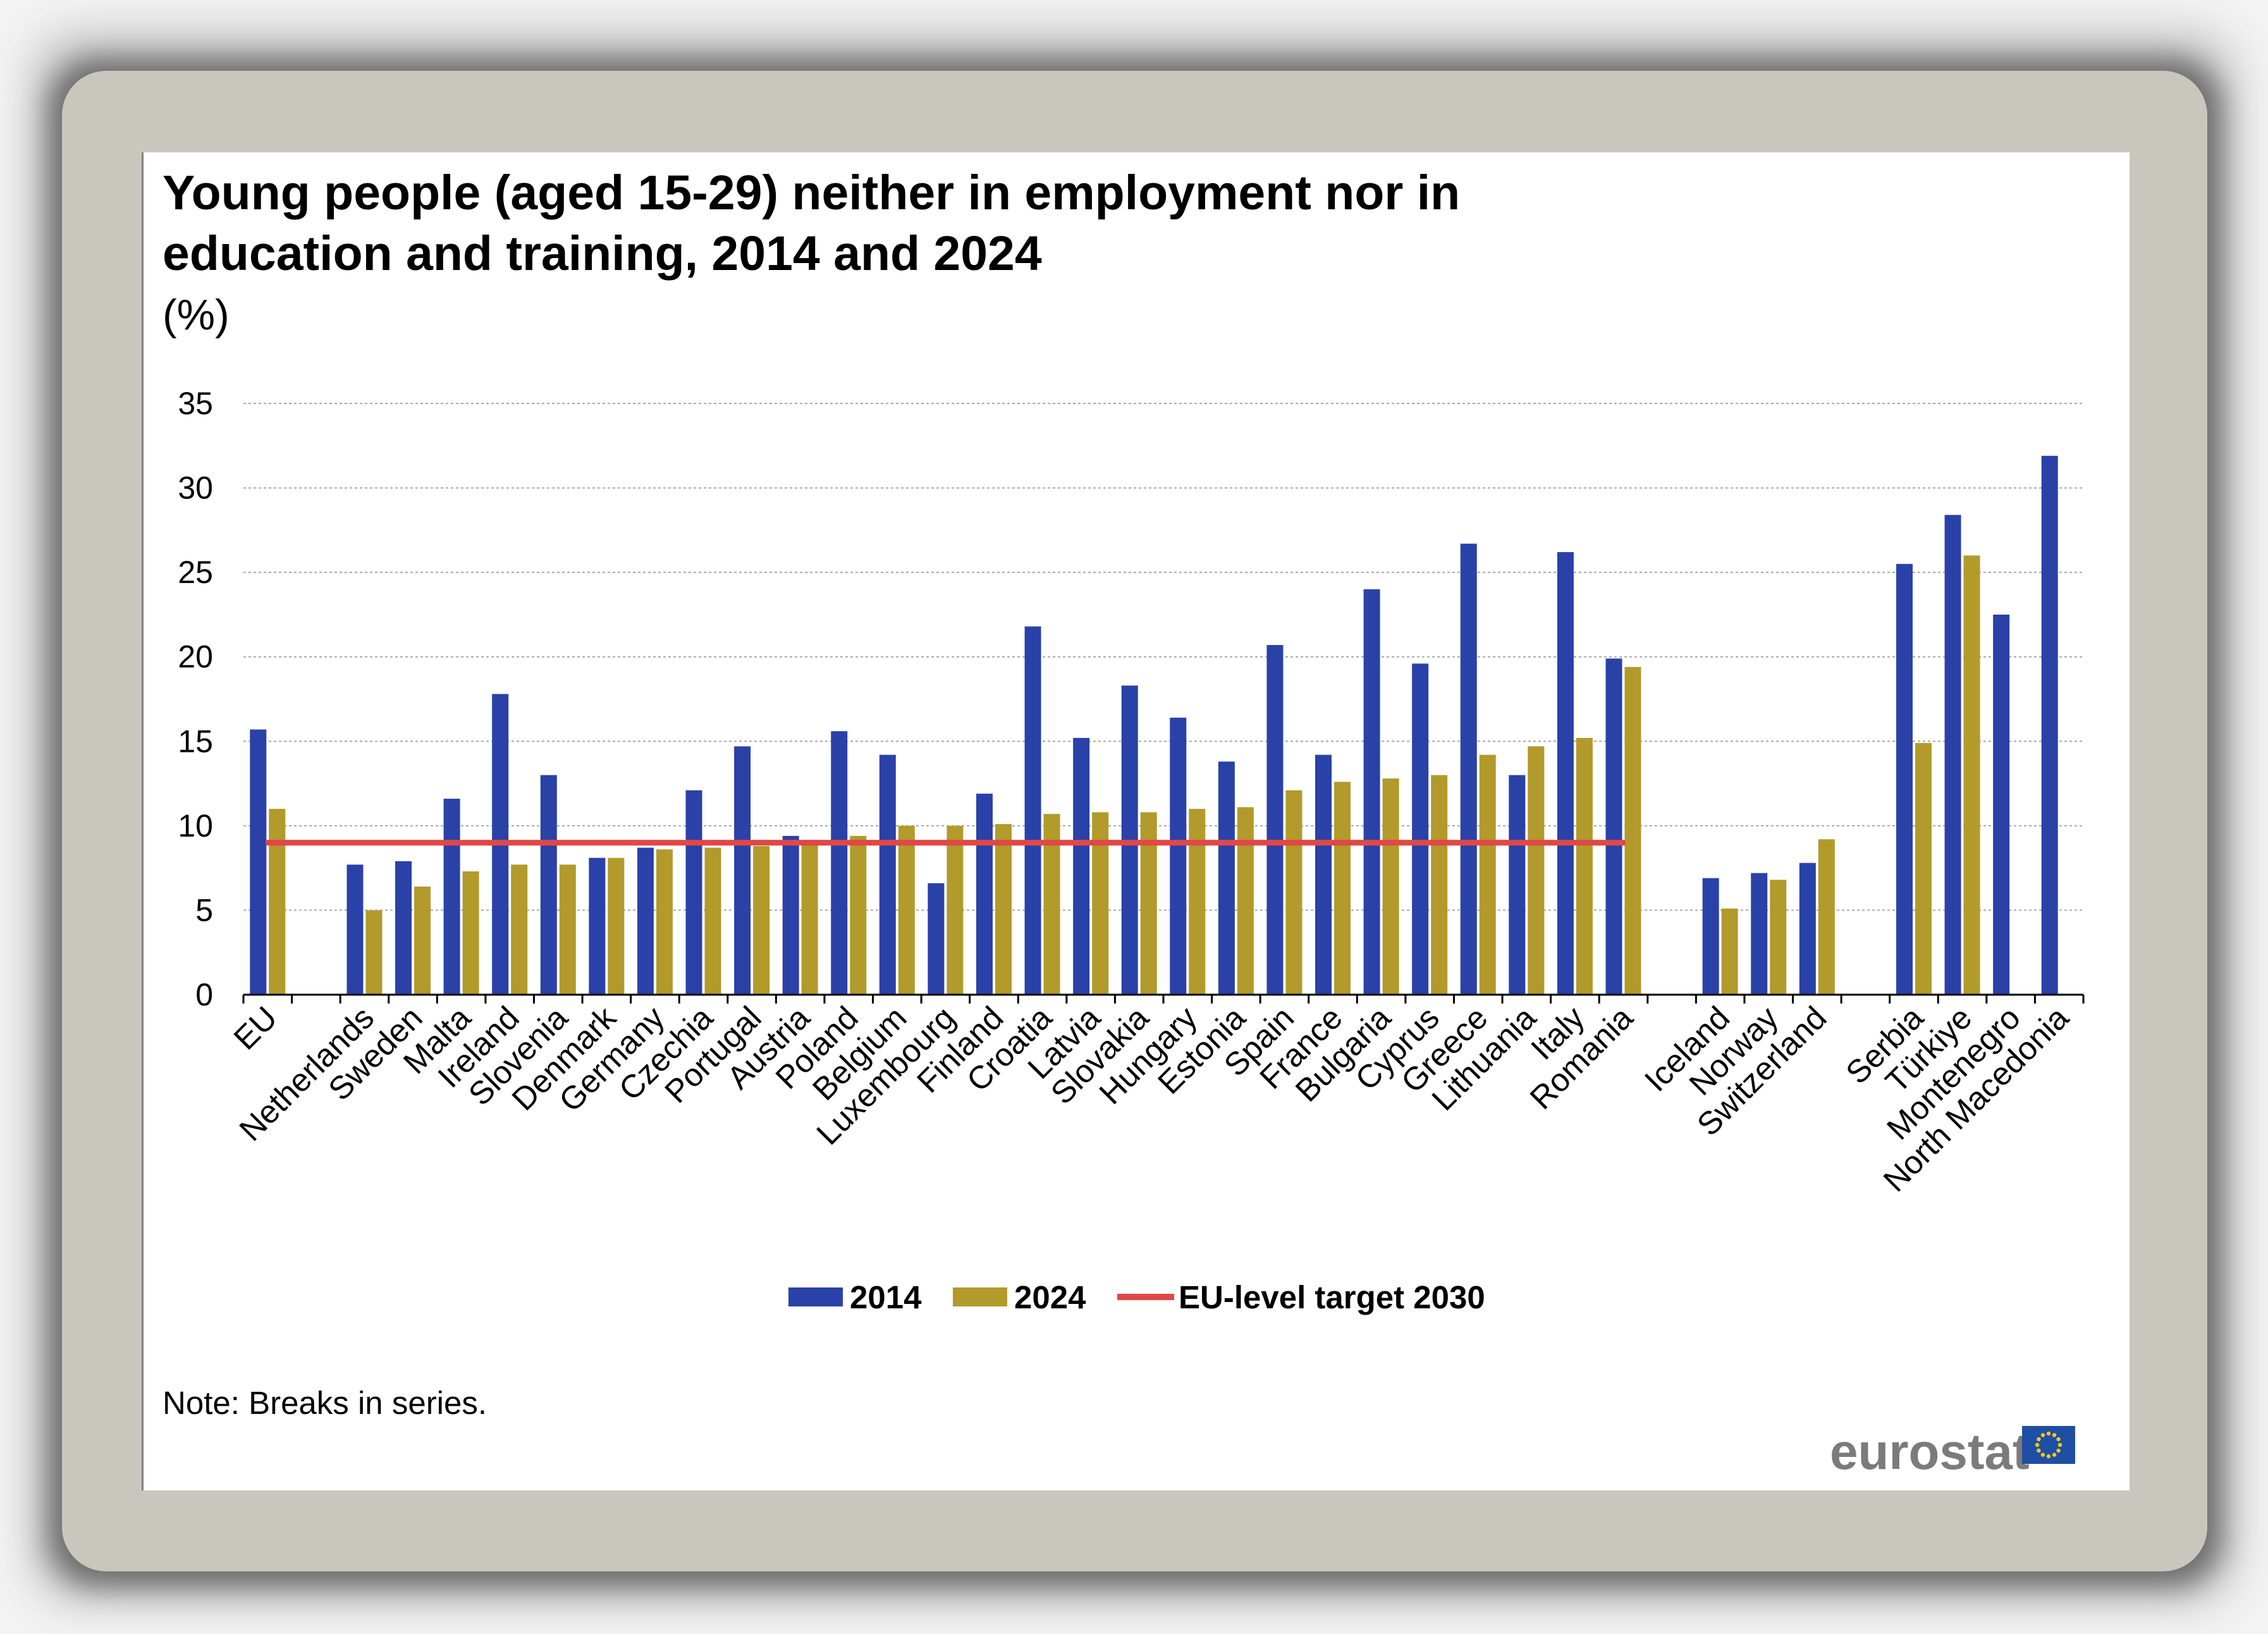  What do you see at coordinates (423, 941) in the screenshot?
I see `bar-2024-sweden` at bounding box center [423, 941].